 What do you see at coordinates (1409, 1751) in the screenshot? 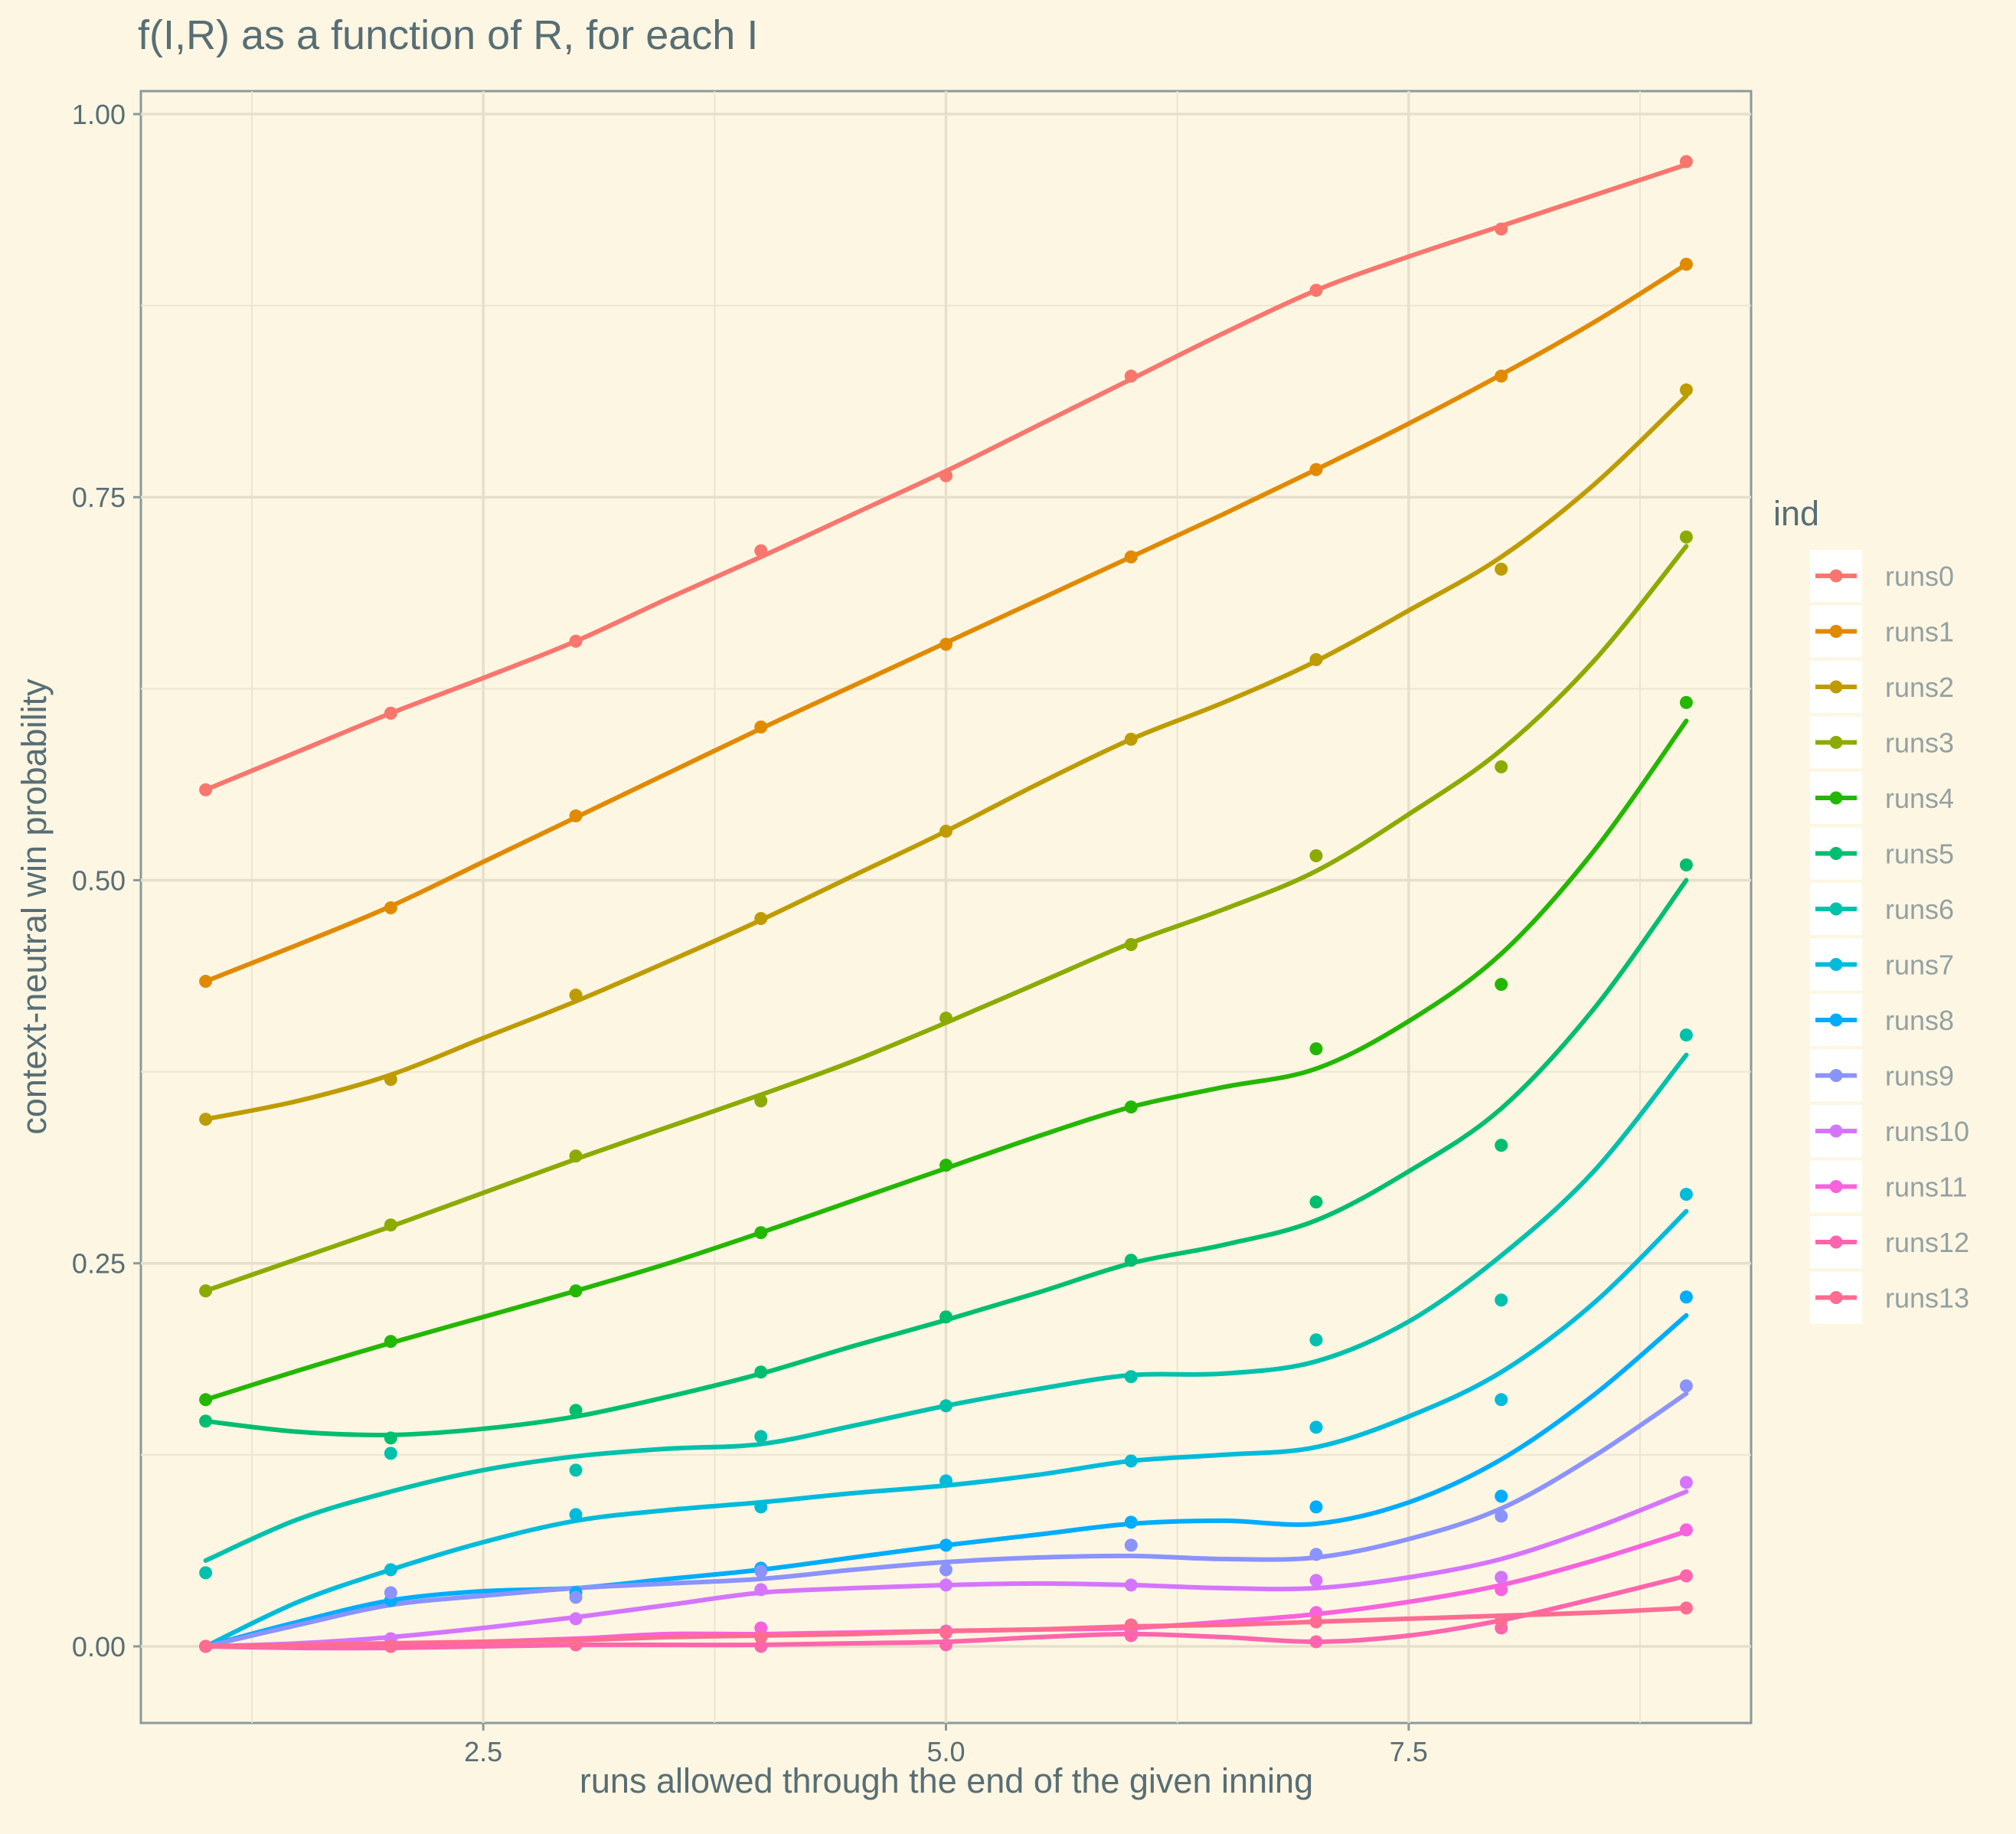
I see `x-tick-label: 7.5` at bounding box center [1409, 1751].